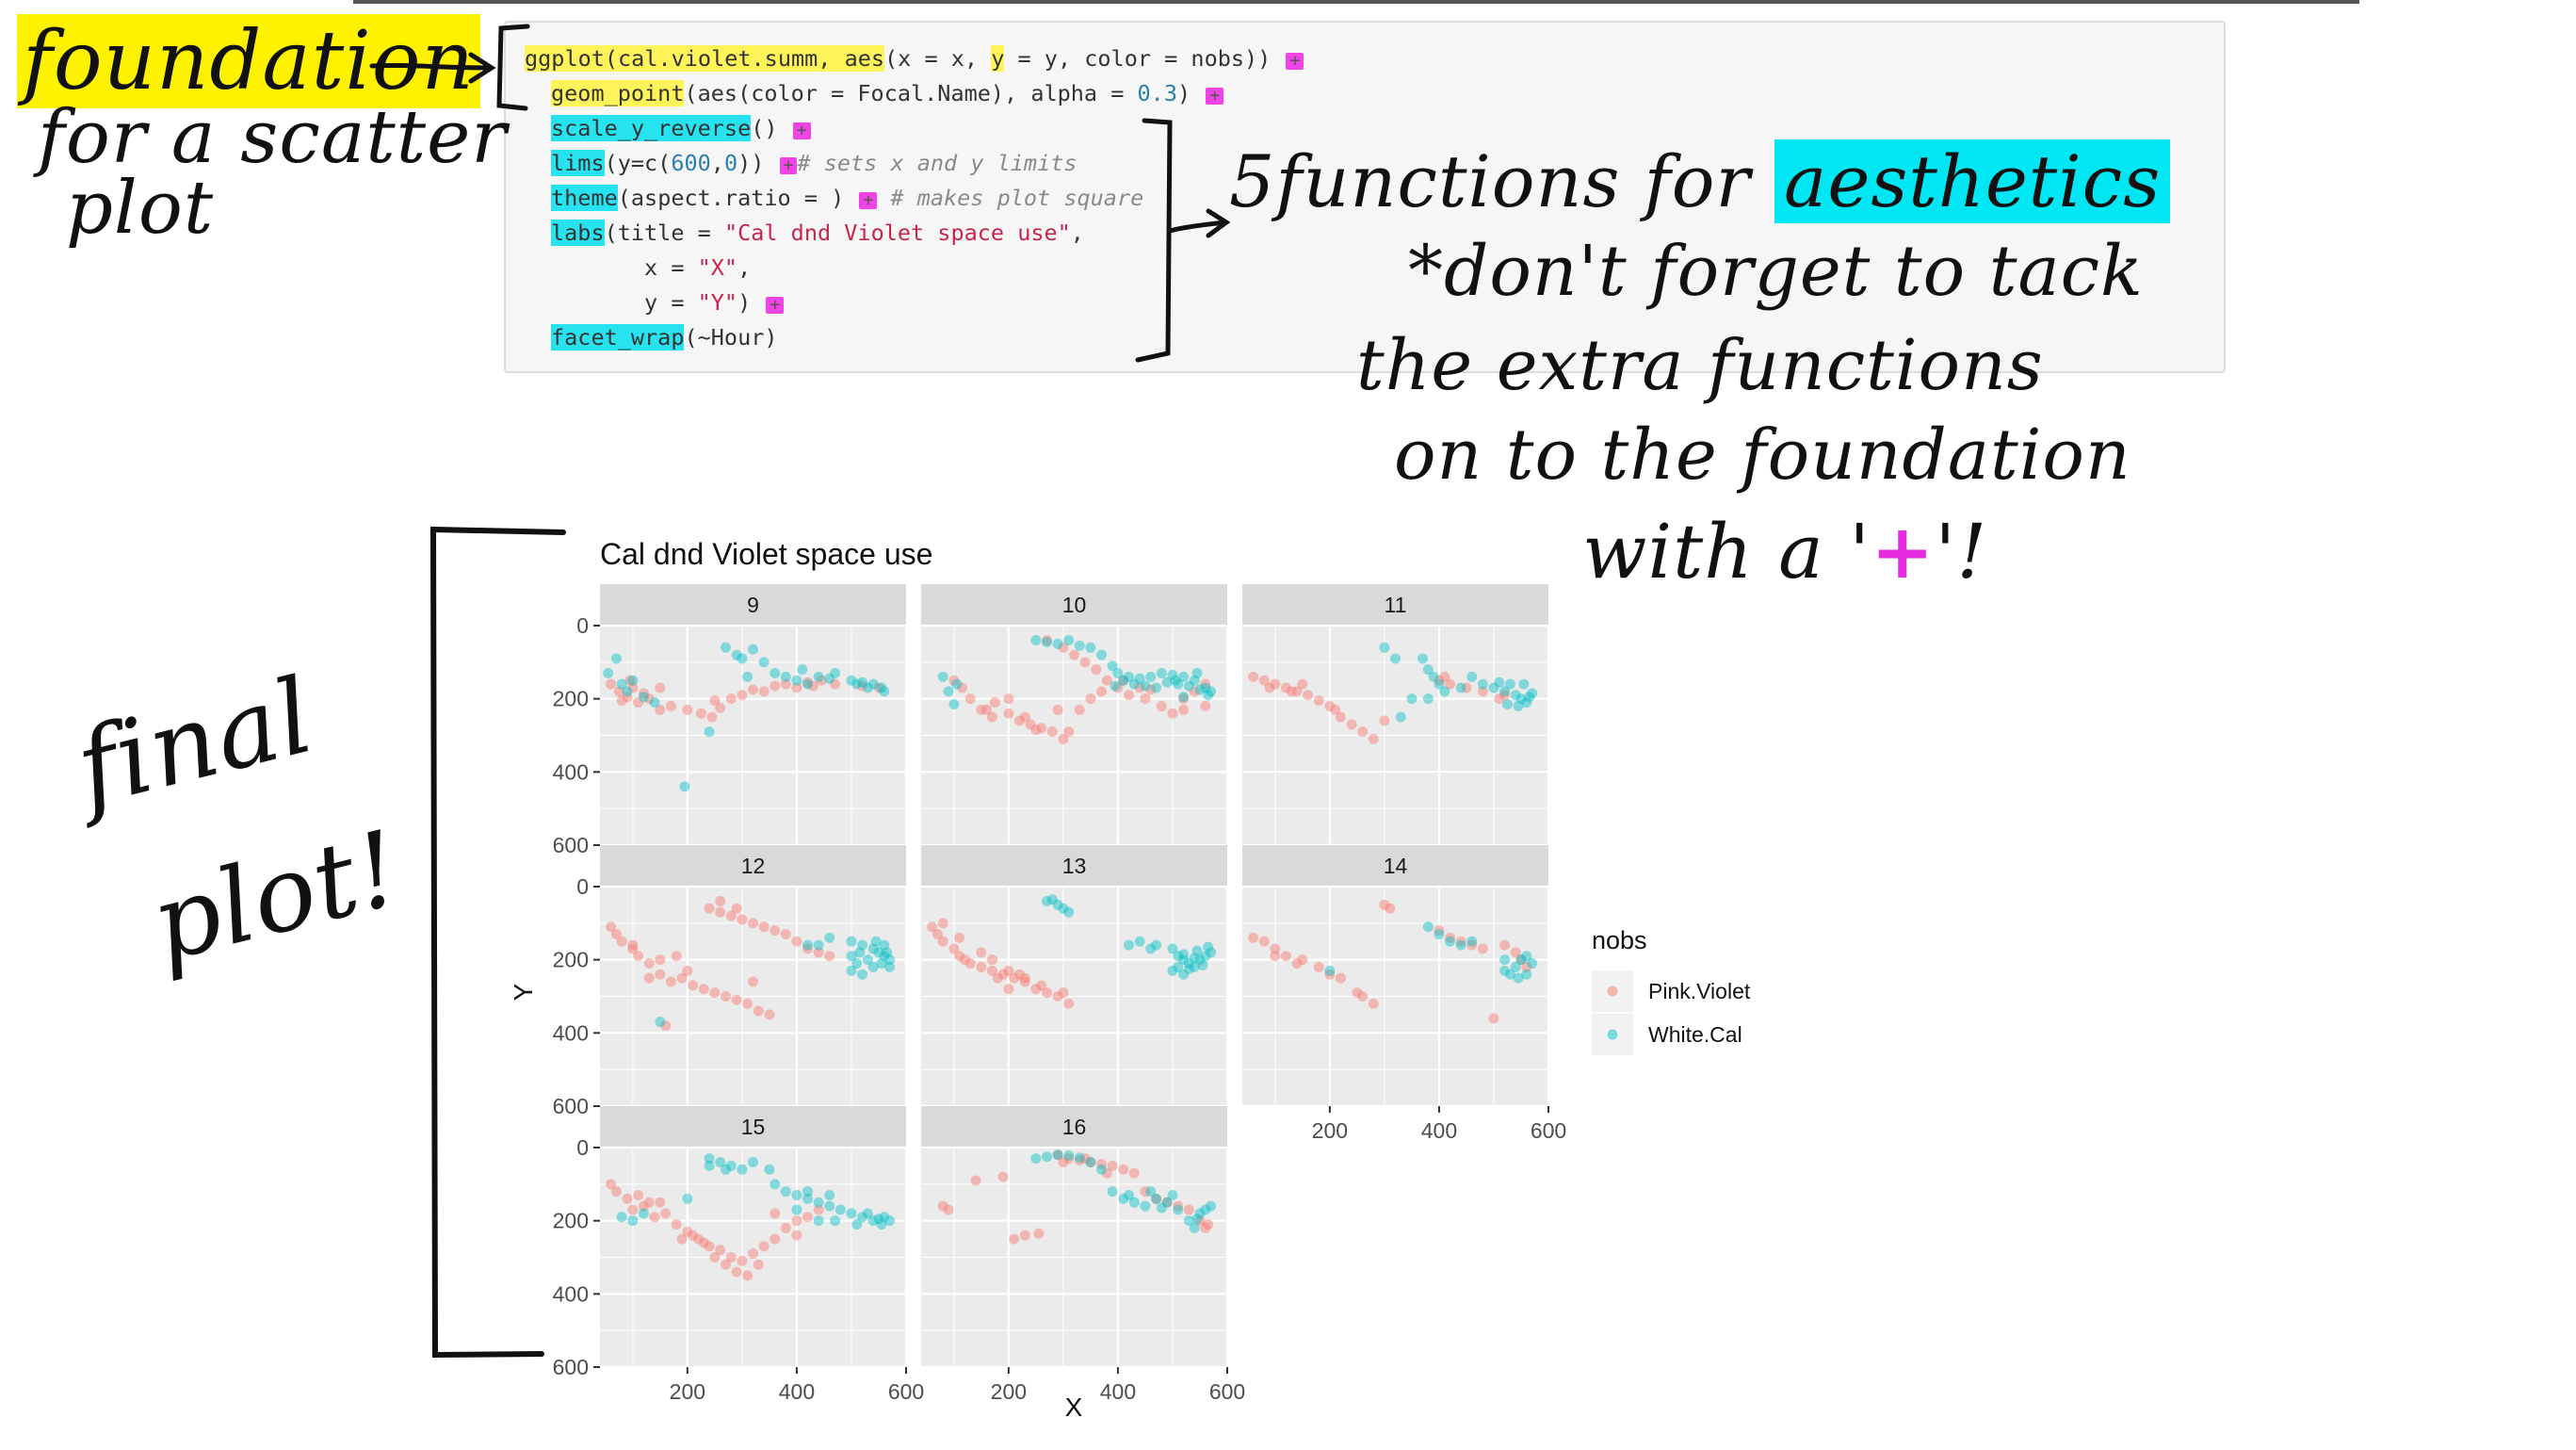 This screenshot has width=2576, height=1450. I want to click on code-text: (title =, so click(664, 233).